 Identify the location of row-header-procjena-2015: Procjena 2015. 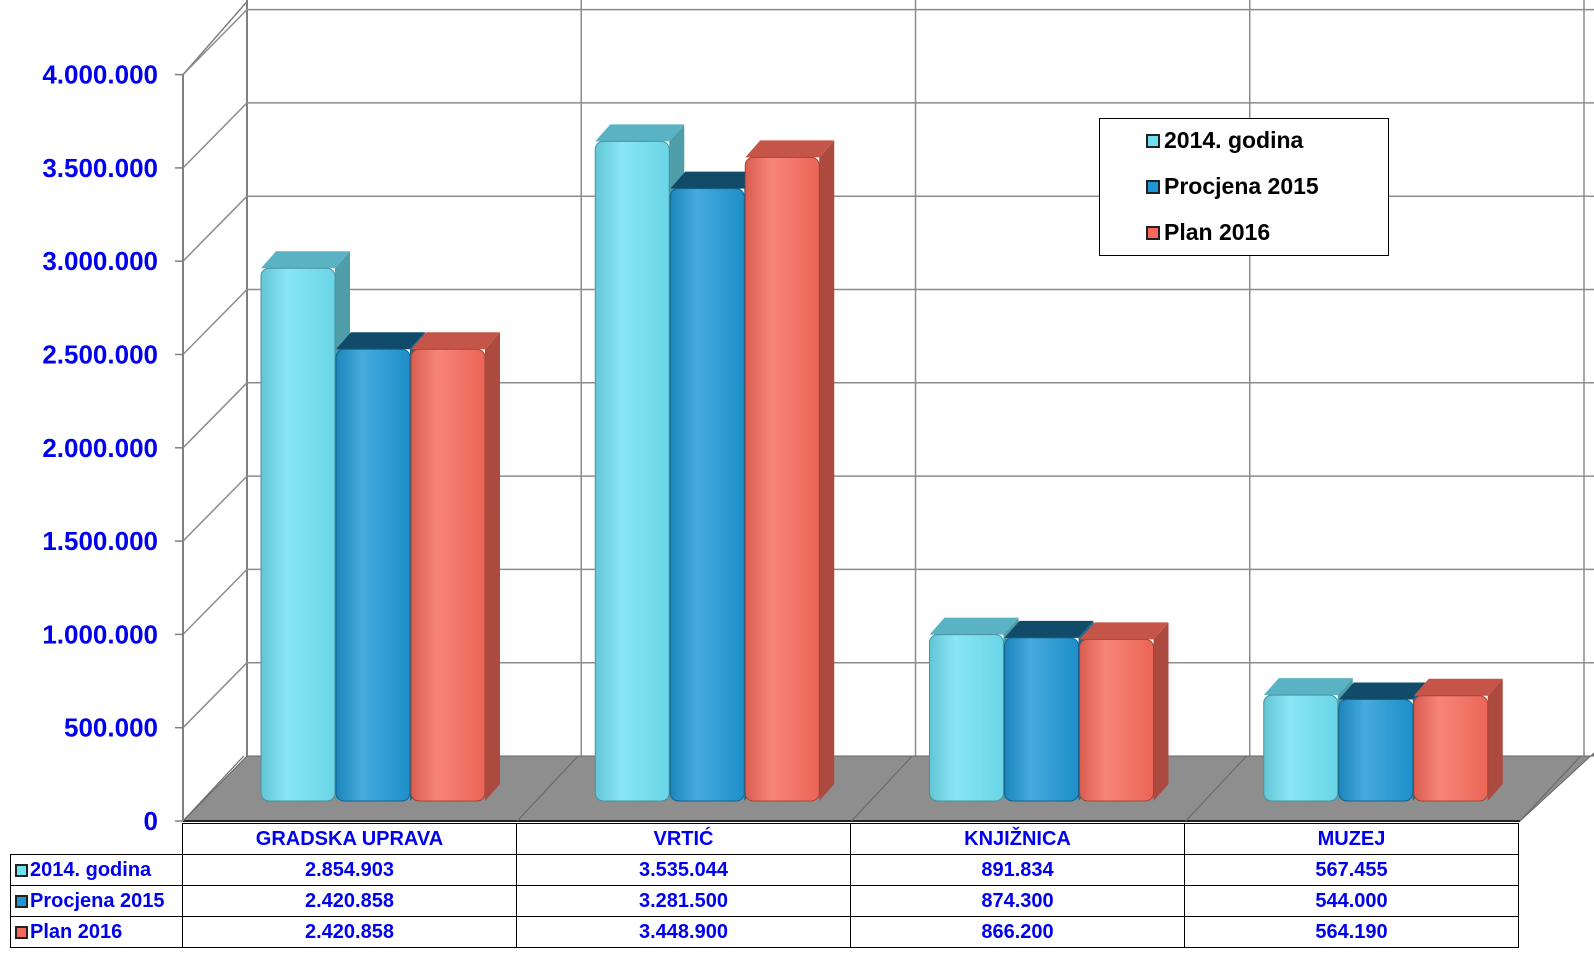
(96, 901).